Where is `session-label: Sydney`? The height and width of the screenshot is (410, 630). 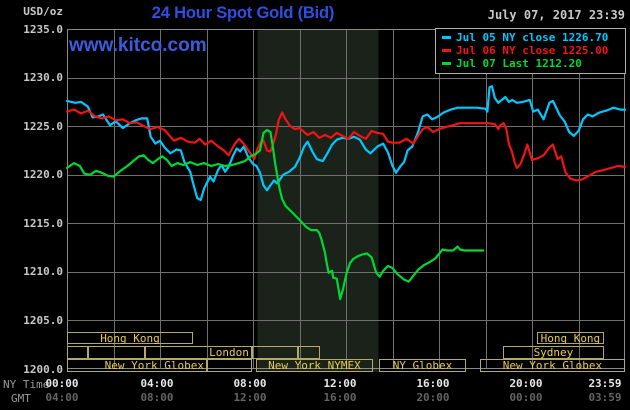
session-label: Sydney is located at coordinates (553, 352).